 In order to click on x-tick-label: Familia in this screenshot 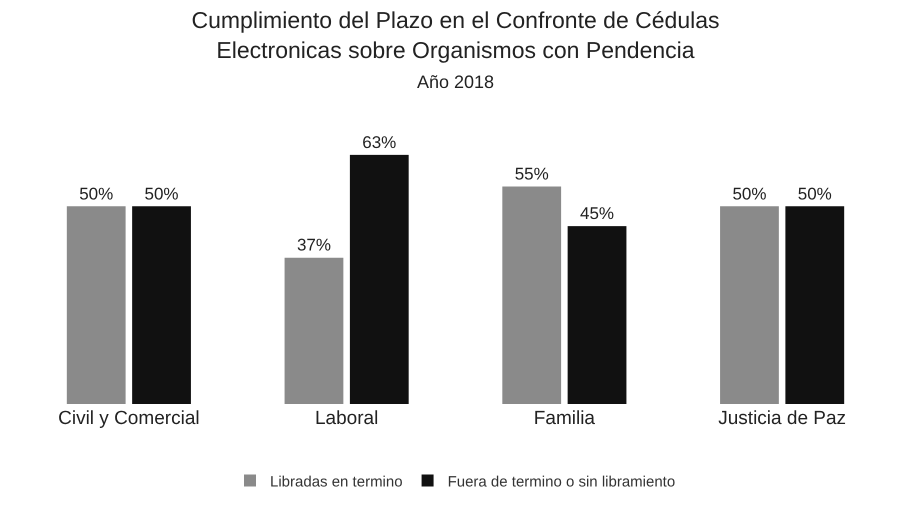, I will do `click(565, 418)`.